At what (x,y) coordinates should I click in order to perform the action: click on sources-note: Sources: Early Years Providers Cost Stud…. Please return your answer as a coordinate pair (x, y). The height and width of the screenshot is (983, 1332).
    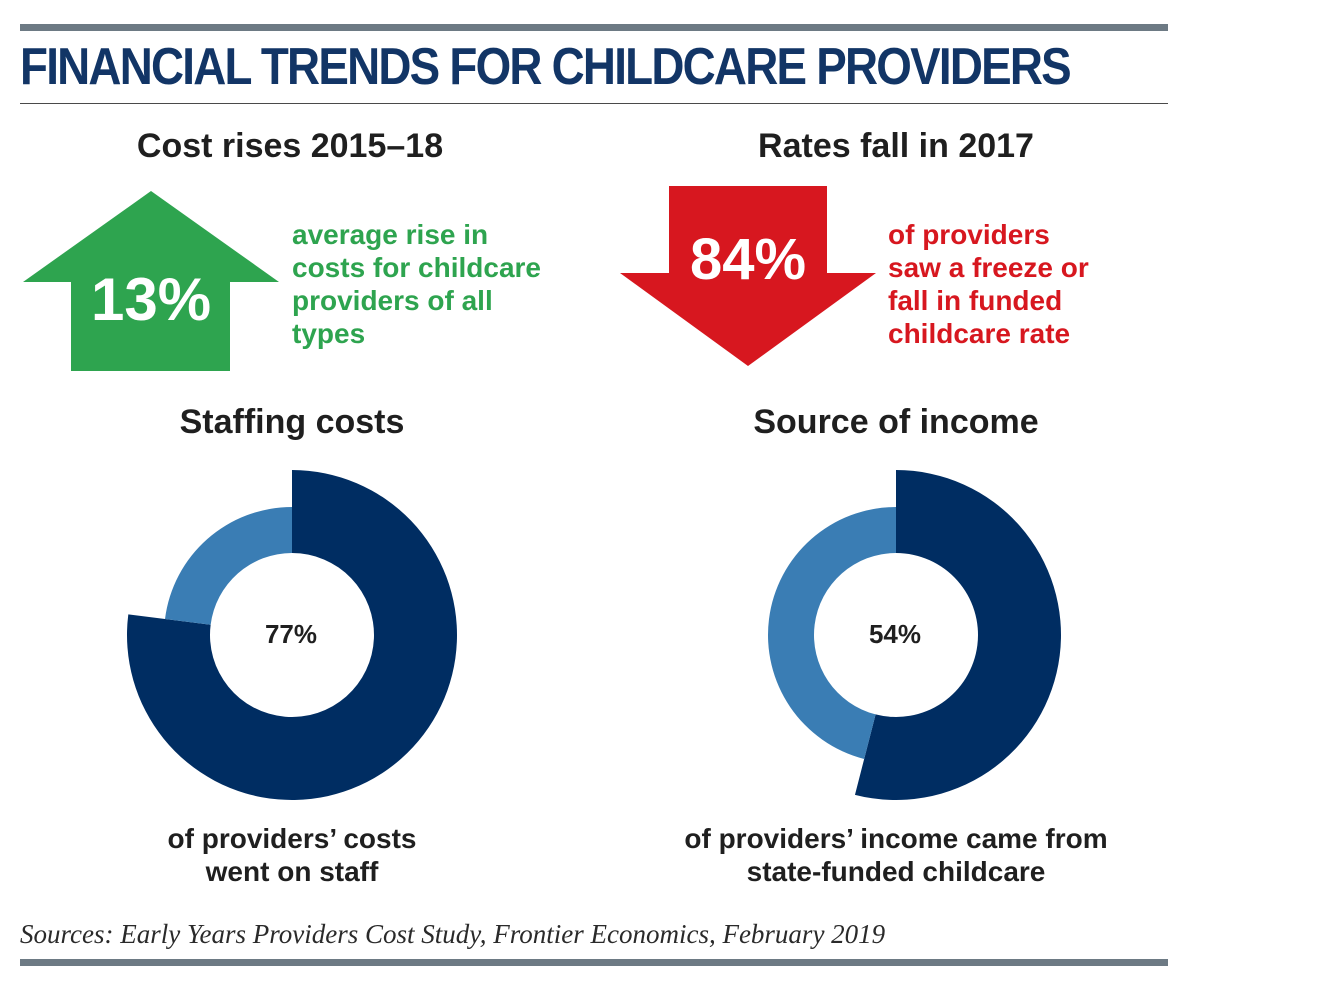
    Looking at the image, I should click on (453, 934).